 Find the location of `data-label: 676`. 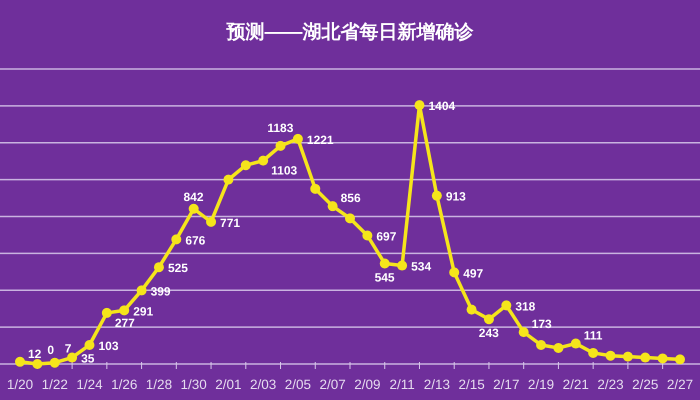

data-label: 676 is located at coordinates (195, 240).